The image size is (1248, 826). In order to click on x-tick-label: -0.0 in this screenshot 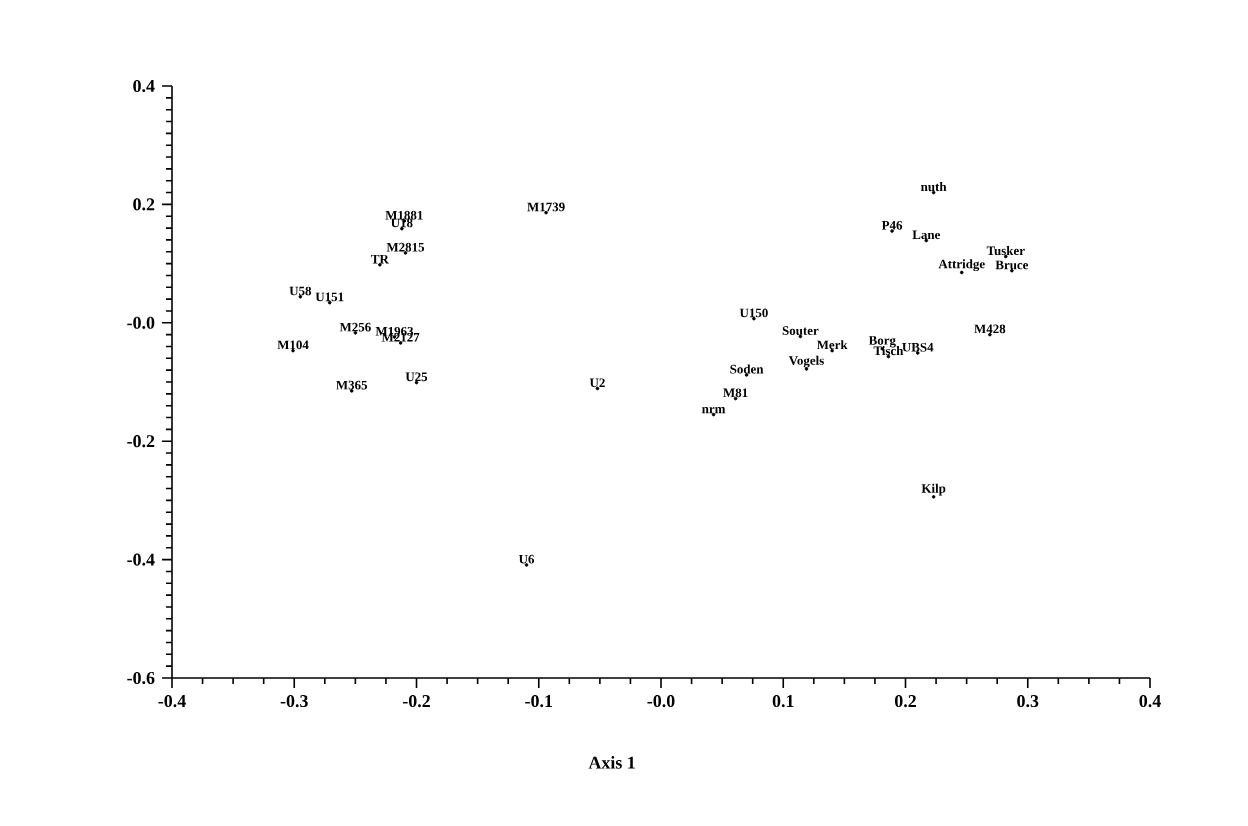, I will do `click(661, 701)`.